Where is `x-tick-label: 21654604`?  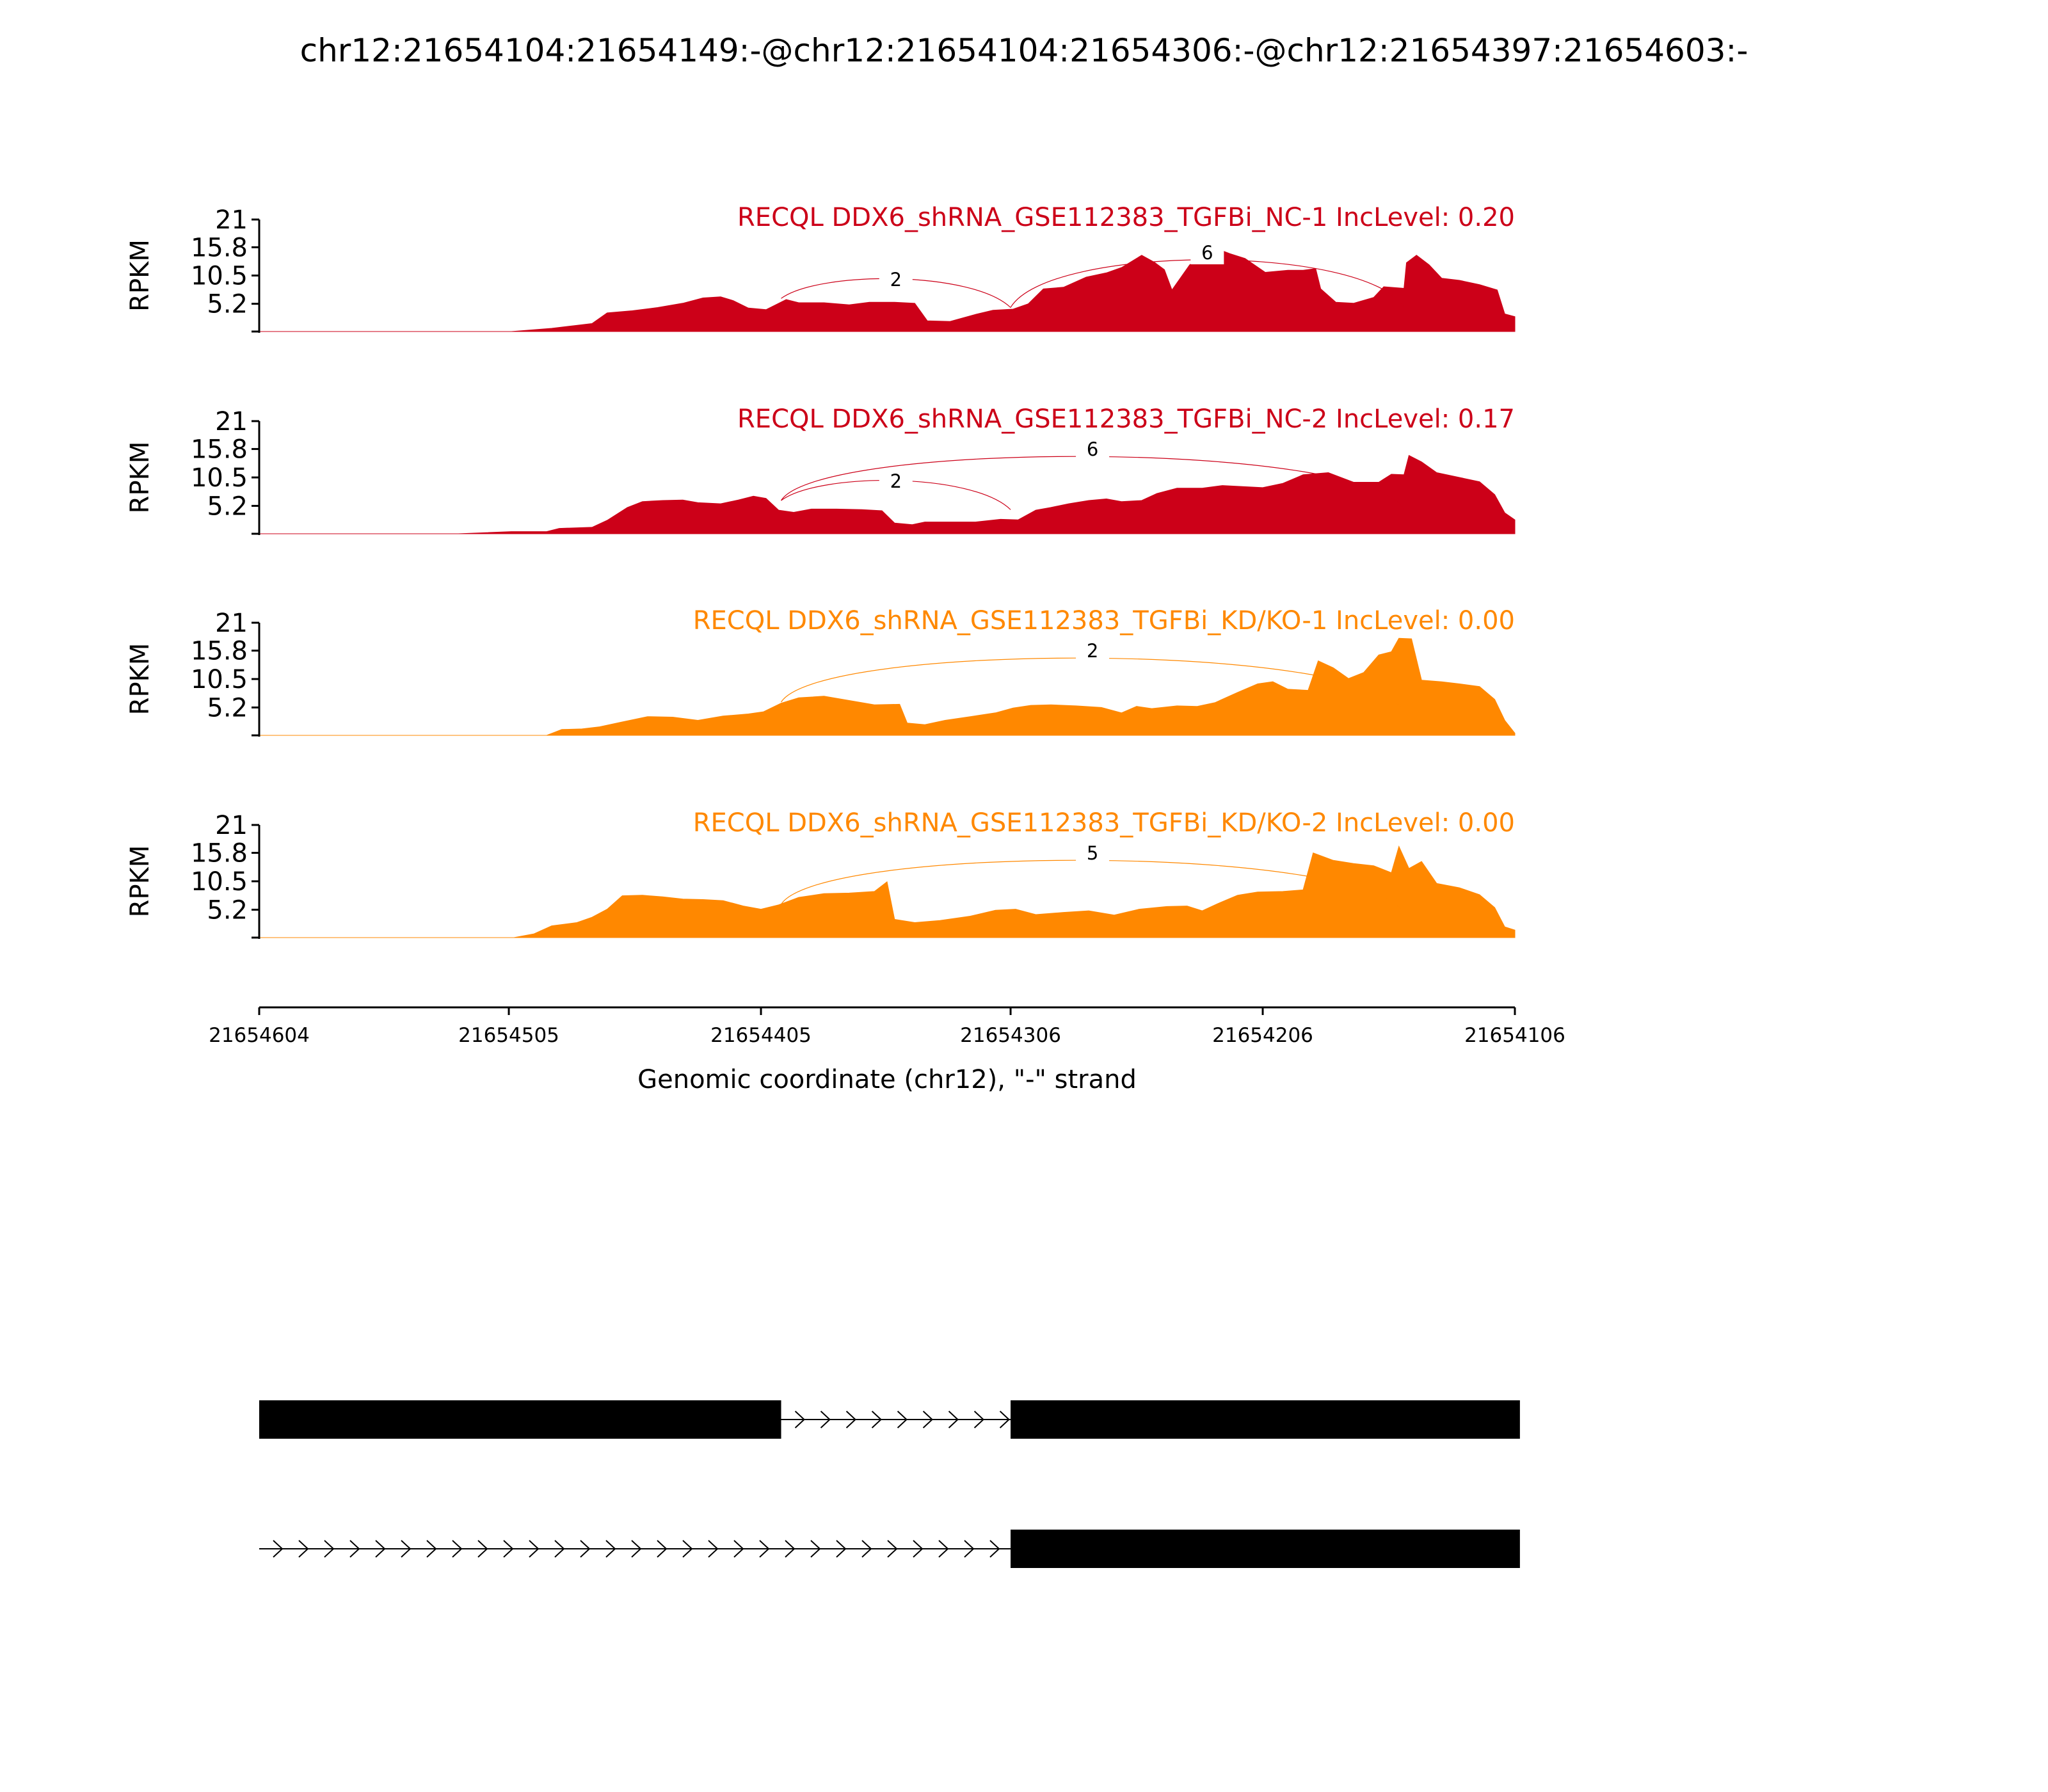 x-tick-label: 21654604 is located at coordinates (259, 1035).